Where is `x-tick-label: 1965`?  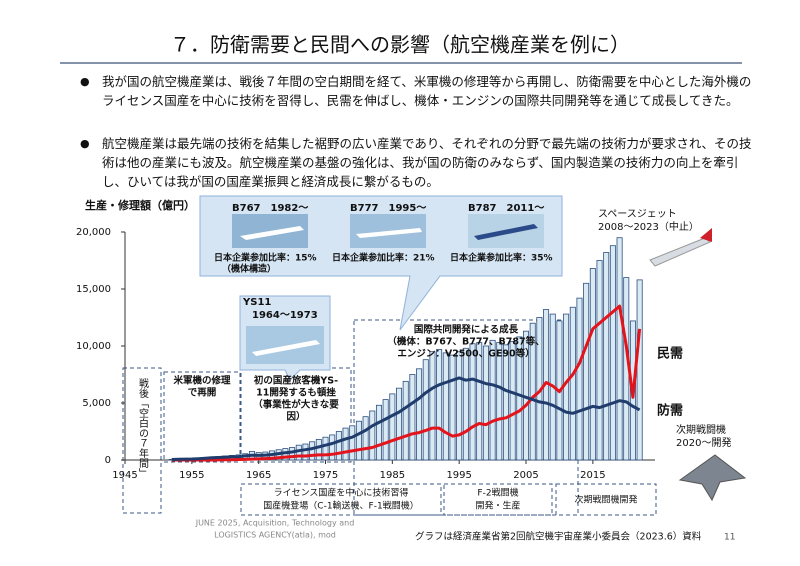
x-tick-label: 1965 is located at coordinates (258, 475).